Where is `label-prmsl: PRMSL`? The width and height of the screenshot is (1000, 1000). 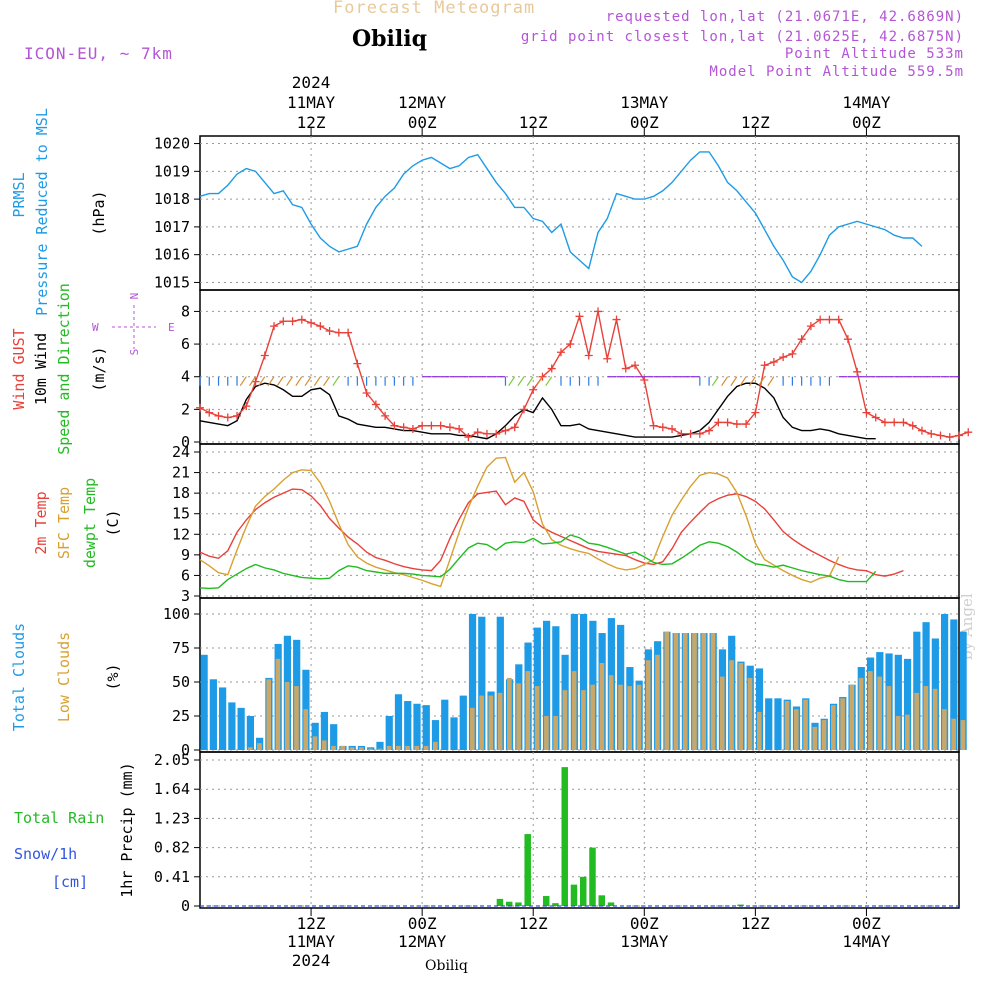
label-prmsl: PRMSL is located at coordinates (19, 194).